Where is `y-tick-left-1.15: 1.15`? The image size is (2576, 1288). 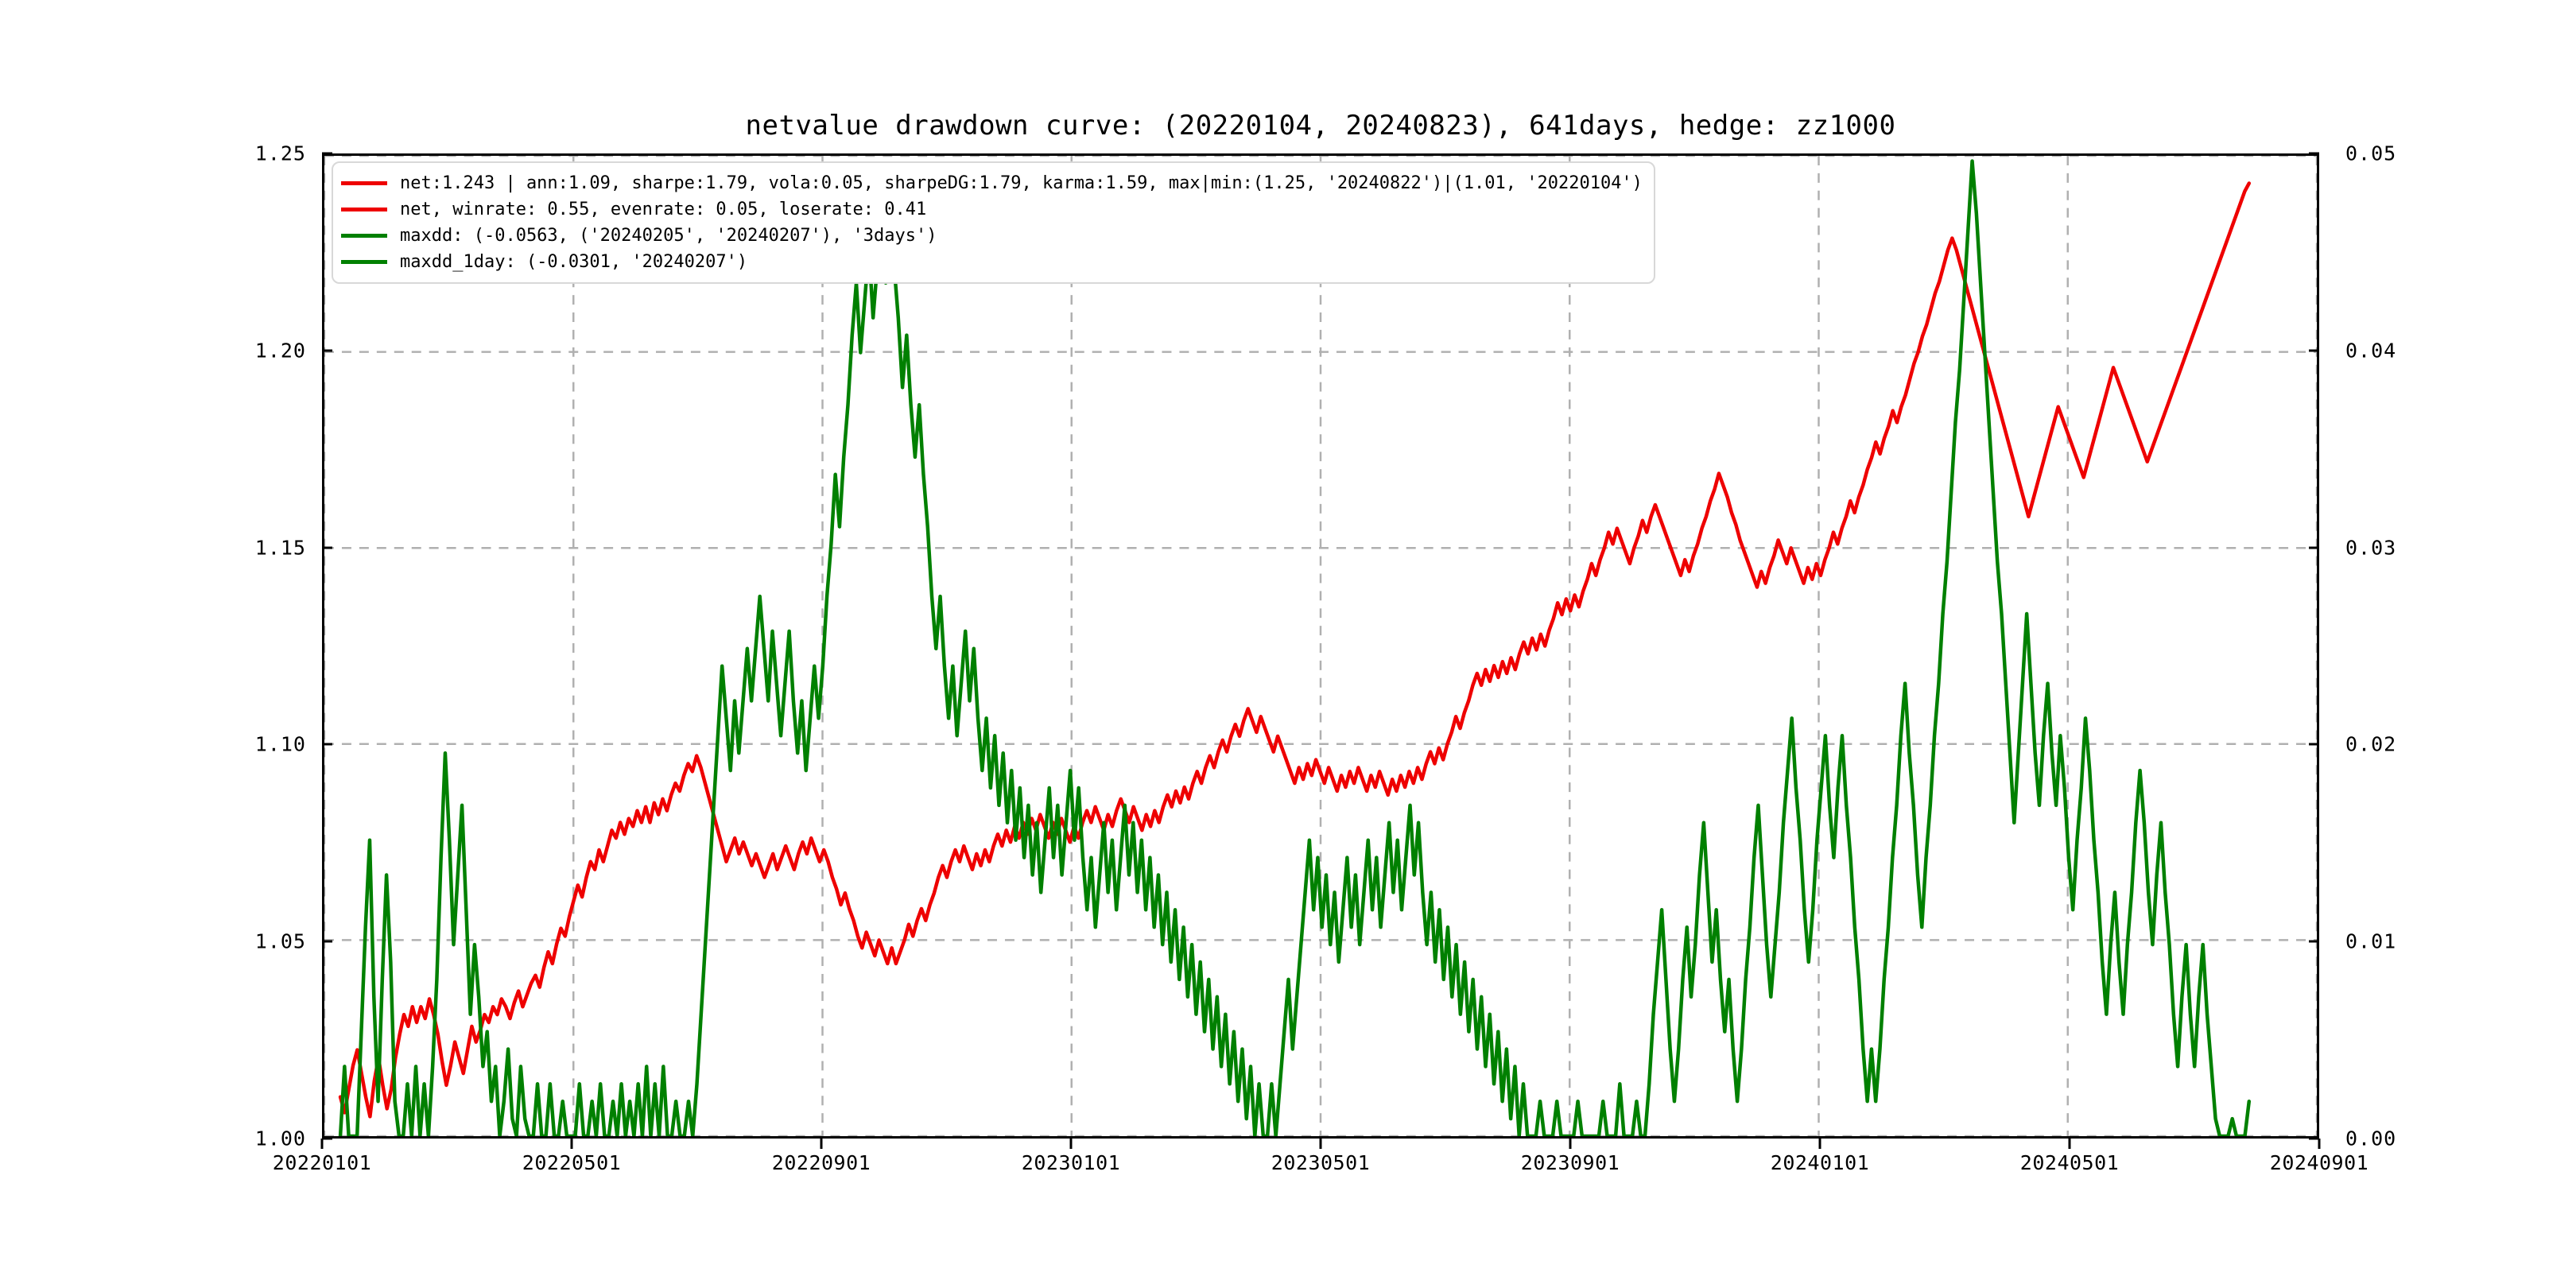
y-tick-left-1.15: 1.15 is located at coordinates (280, 548).